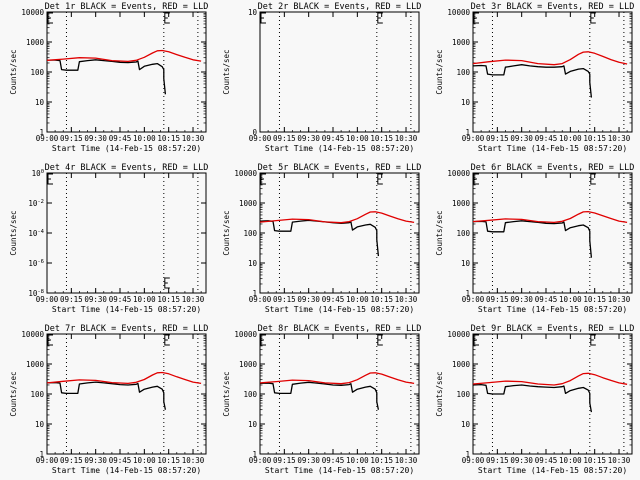 This screenshot has width=640, height=480. What do you see at coordinates (36, 203) in the screenshot?
I see `y-tick-label: 10-2` at bounding box center [36, 203].